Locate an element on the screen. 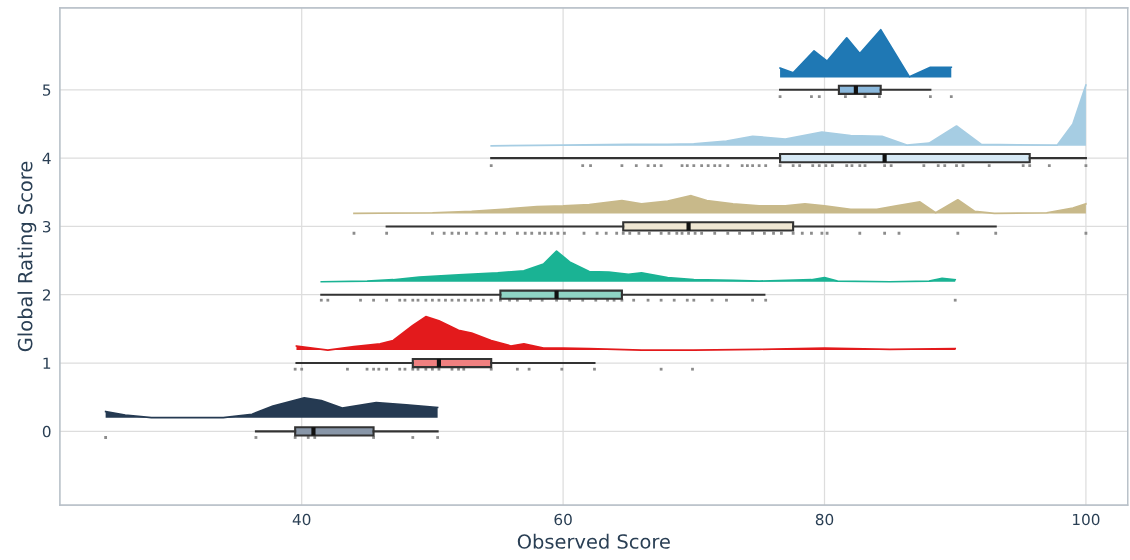 The height and width of the screenshot is (560, 1130). y-tick-label: 5 is located at coordinates (47, 90).